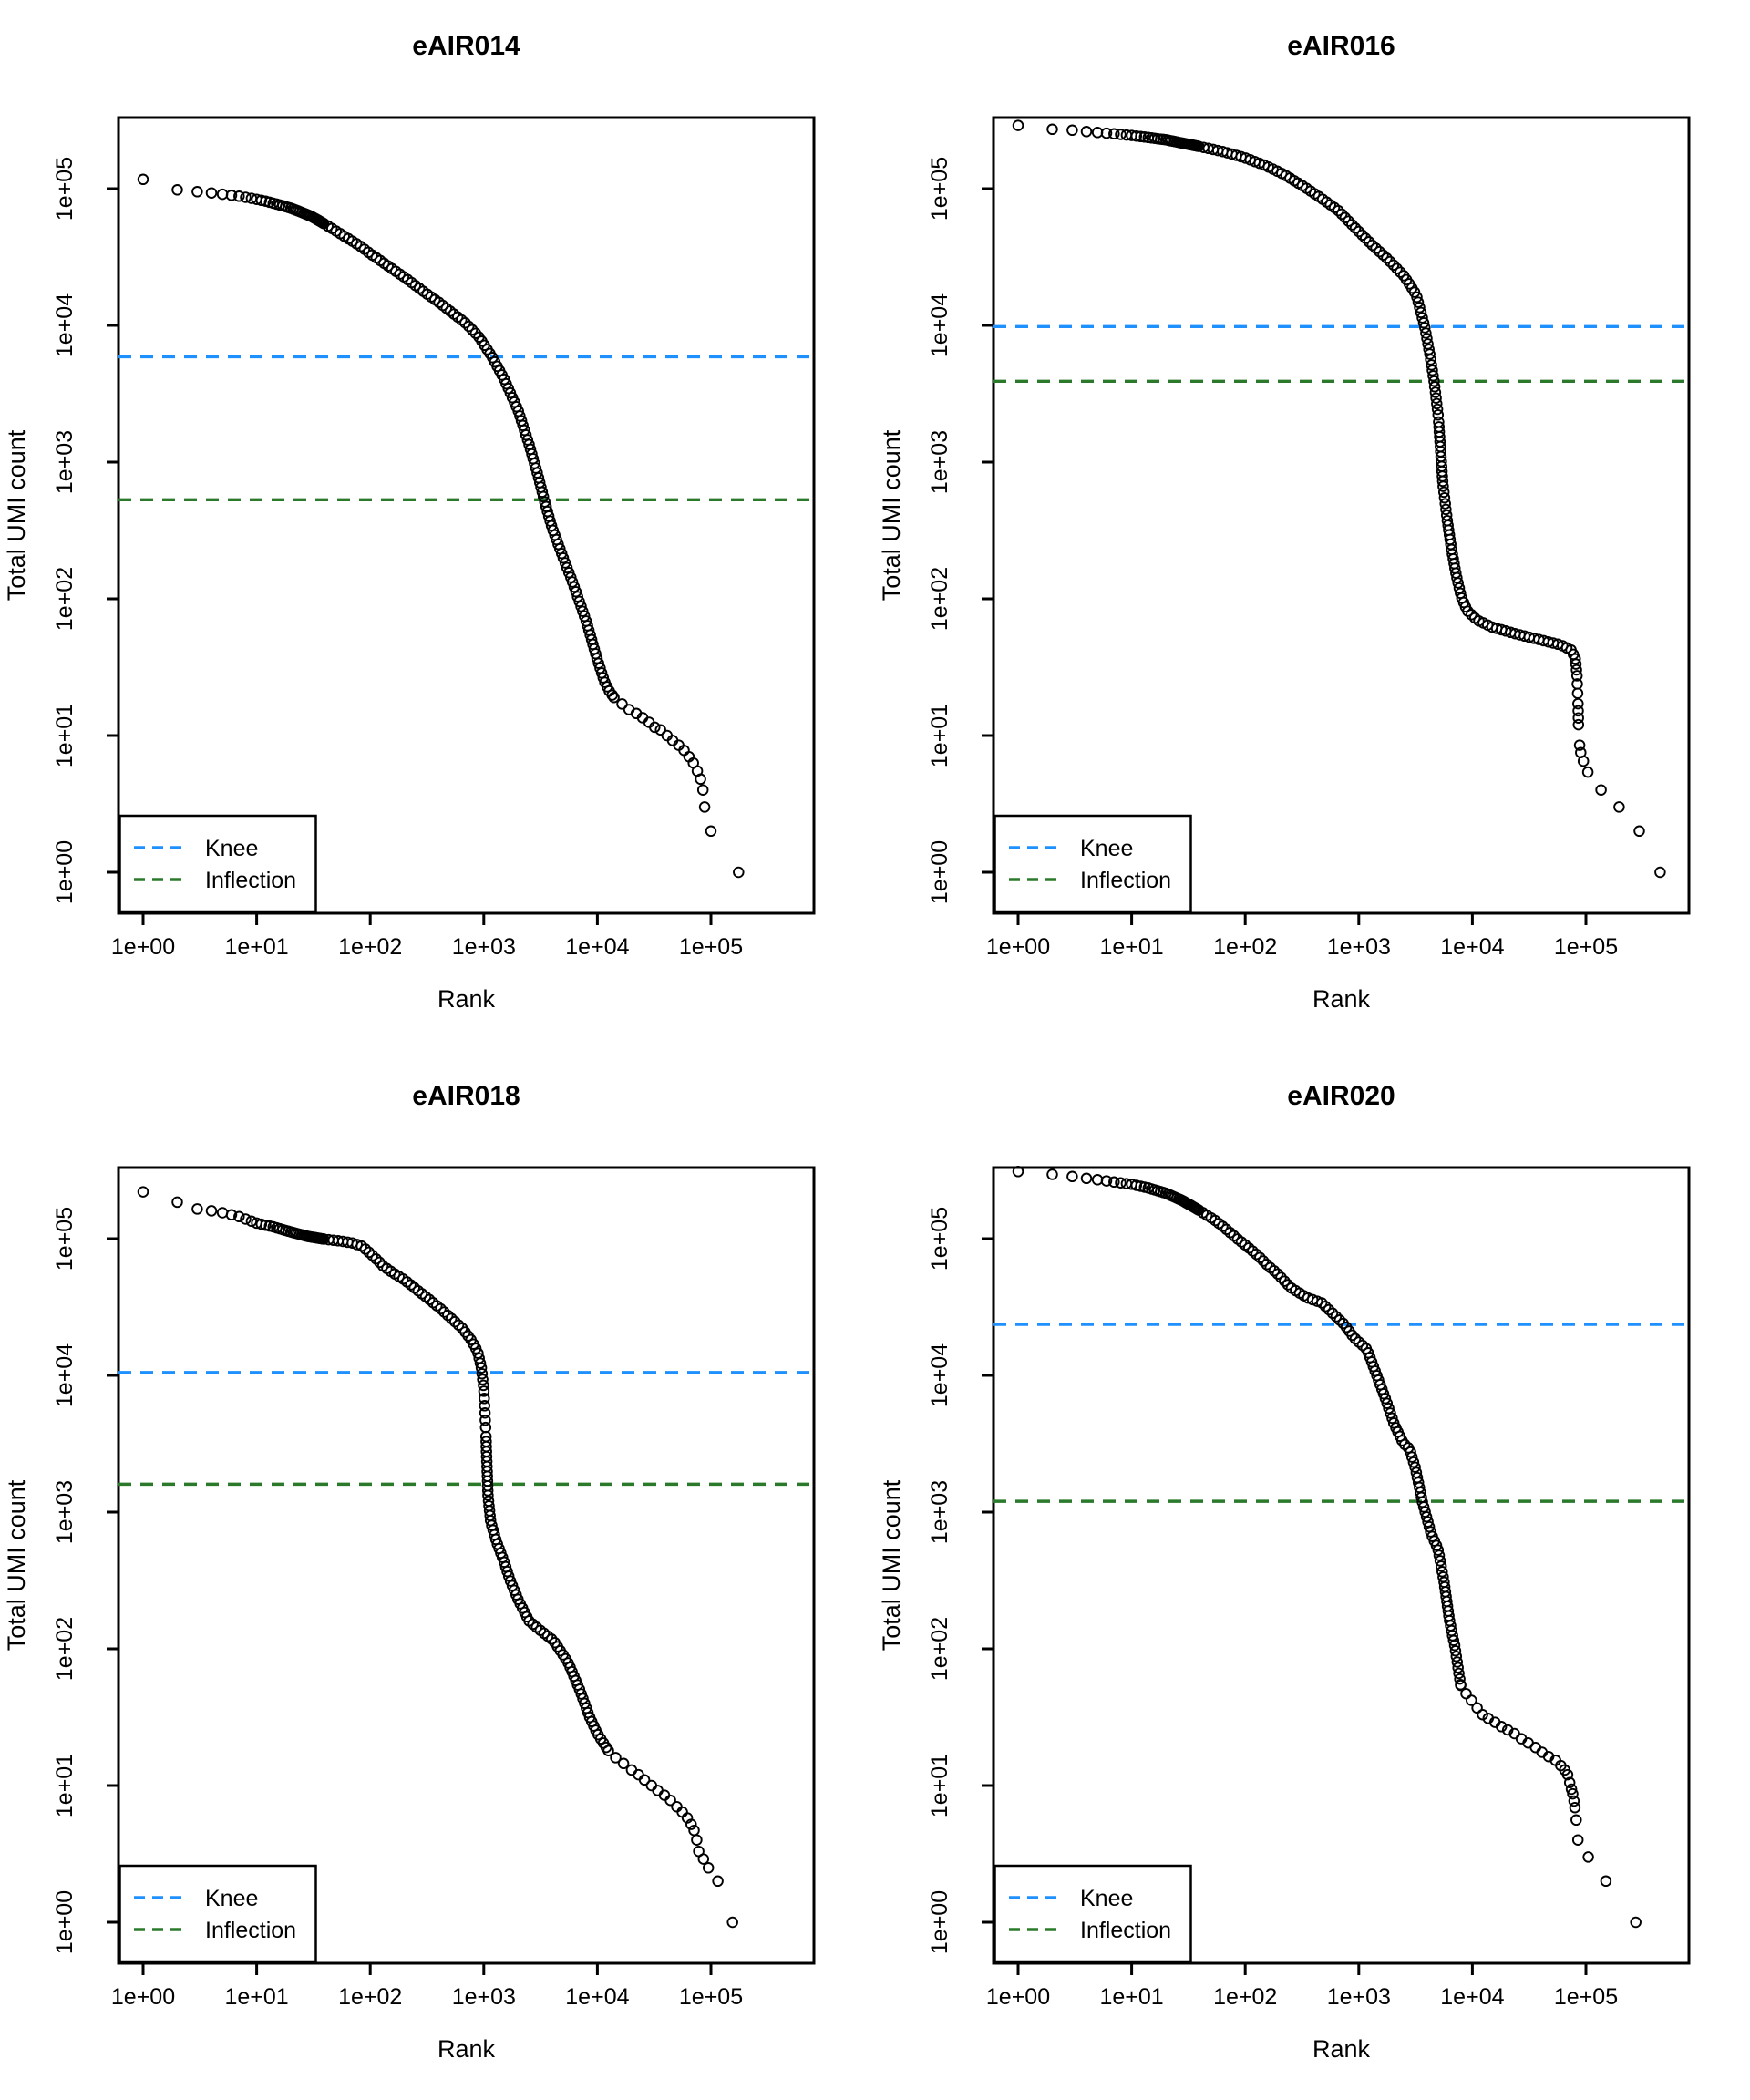  What do you see at coordinates (466, 46) in the screenshot?
I see `panel-title: eAIR014` at bounding box center [466, 46].